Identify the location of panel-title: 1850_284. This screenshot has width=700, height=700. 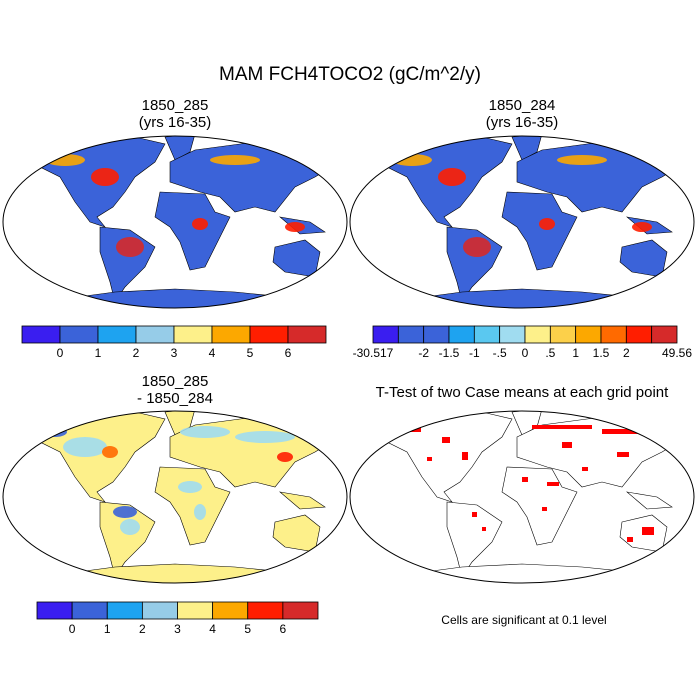
(522, 105).